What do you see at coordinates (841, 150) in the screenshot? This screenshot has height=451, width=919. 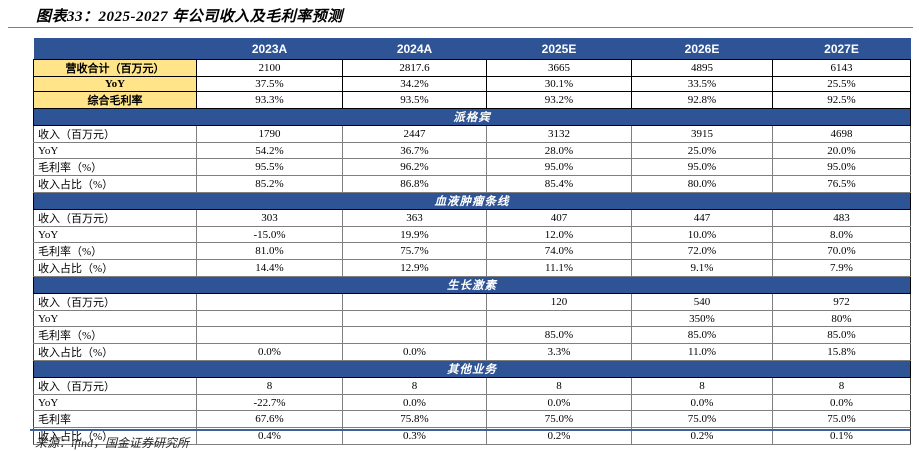 I see `cell: 20.0%` at bounding box center [841, 150].